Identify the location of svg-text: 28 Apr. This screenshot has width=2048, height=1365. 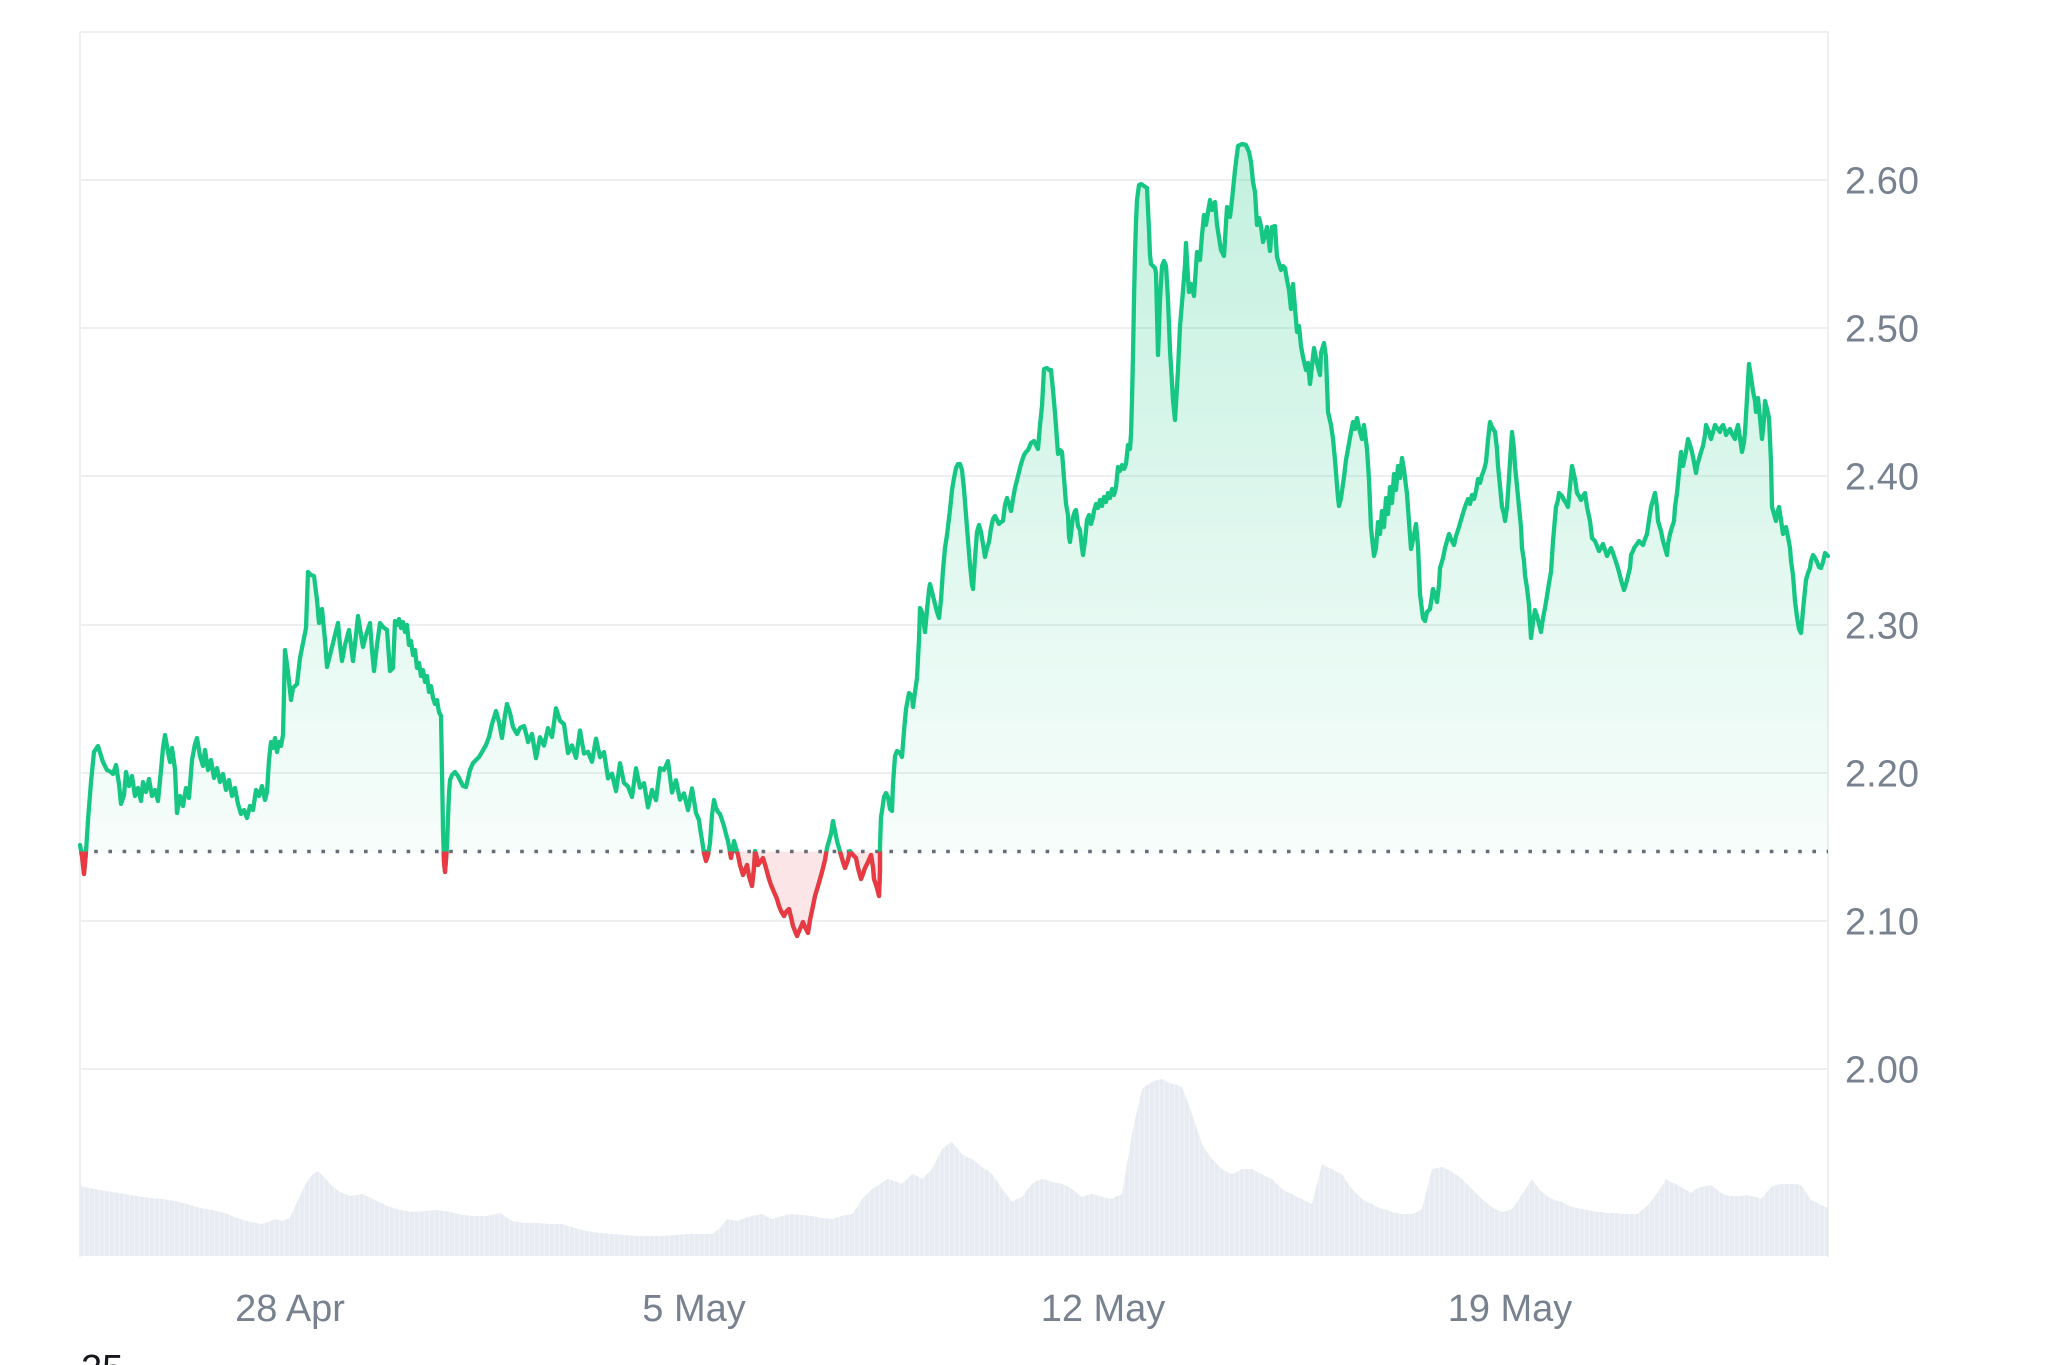
(290, 1309).